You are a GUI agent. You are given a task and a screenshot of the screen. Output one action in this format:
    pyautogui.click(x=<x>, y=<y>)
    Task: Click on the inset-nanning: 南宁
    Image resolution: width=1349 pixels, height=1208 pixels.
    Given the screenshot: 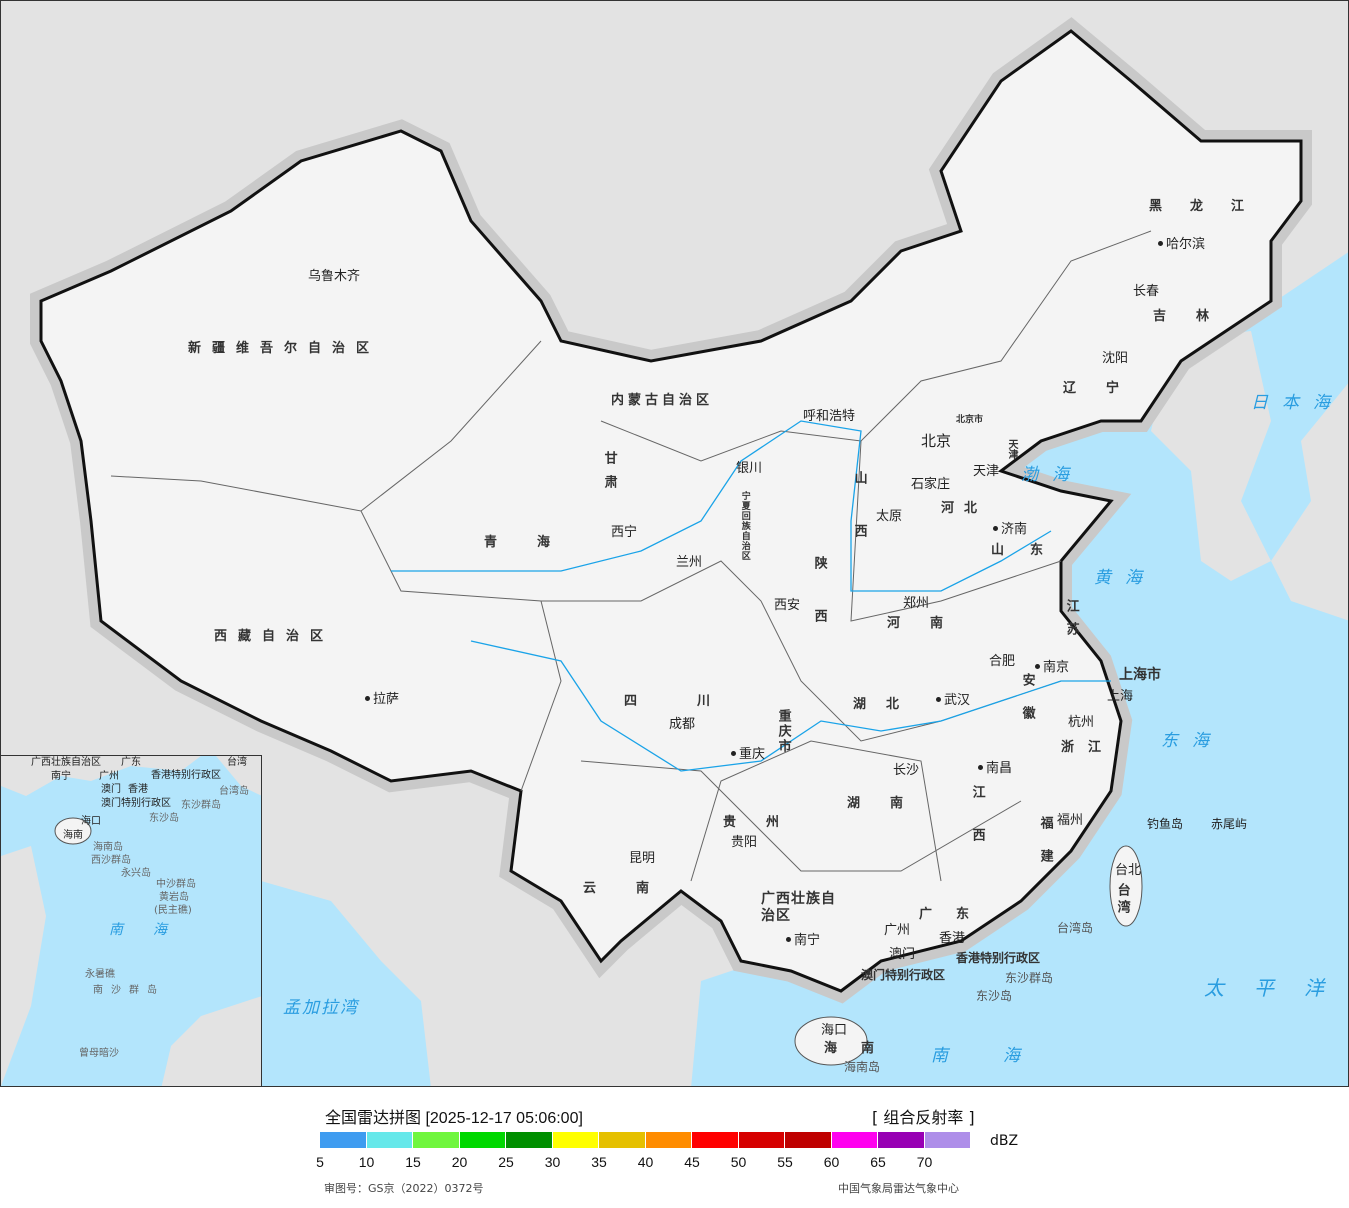 What is the action you would take?
    pyautogui.click(x=61, y=776)
    